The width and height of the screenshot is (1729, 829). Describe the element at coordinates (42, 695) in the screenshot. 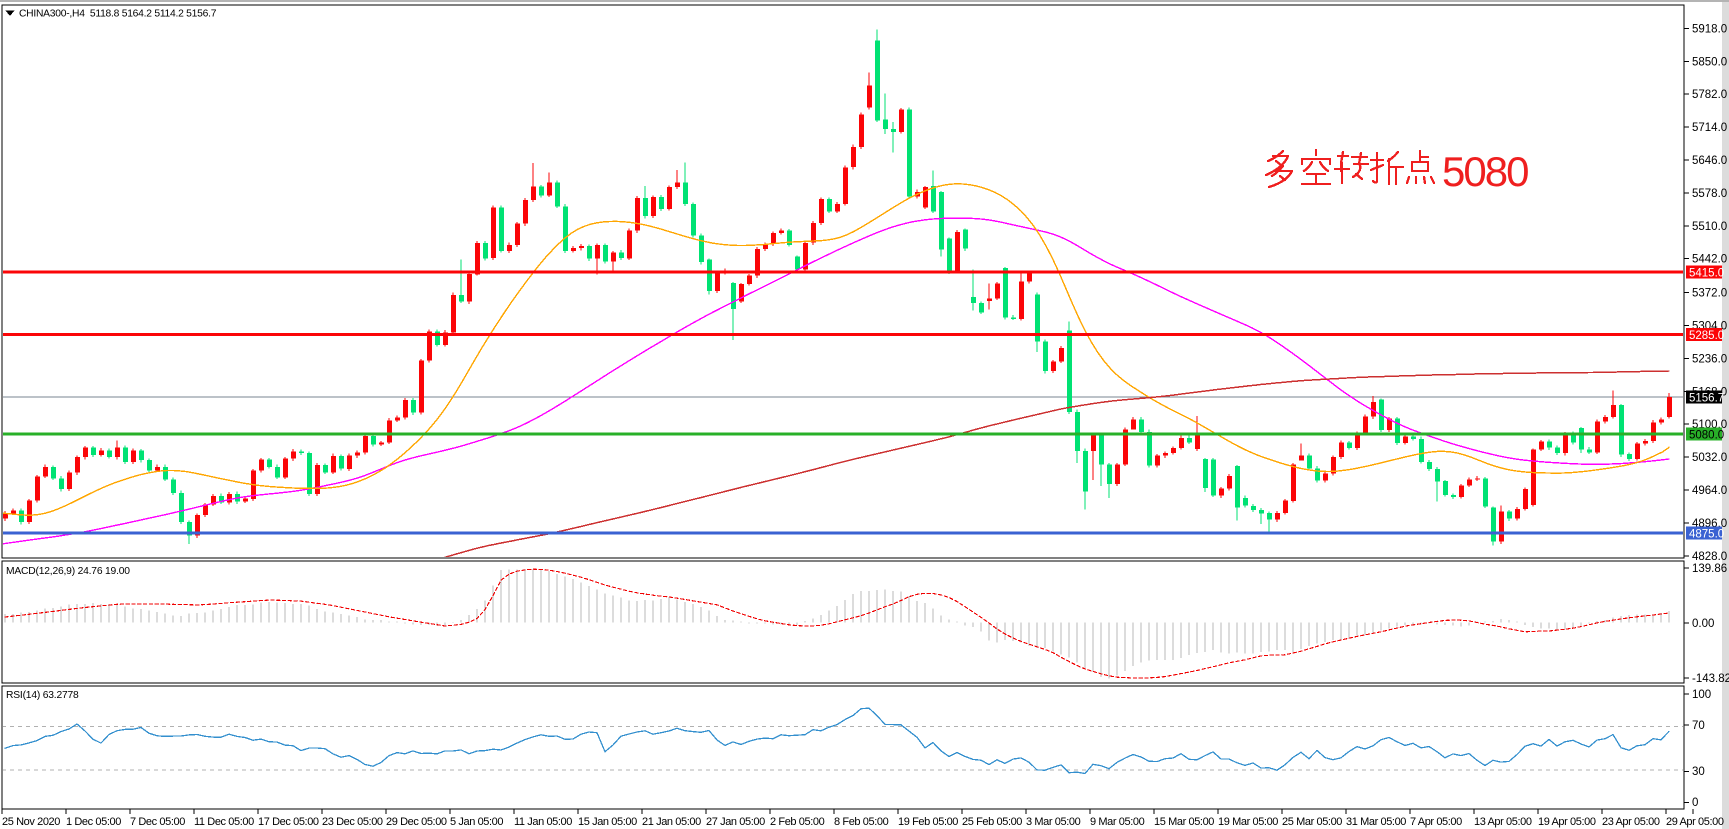

I see `svg-text: RSI(14) 63.2778` at that location.